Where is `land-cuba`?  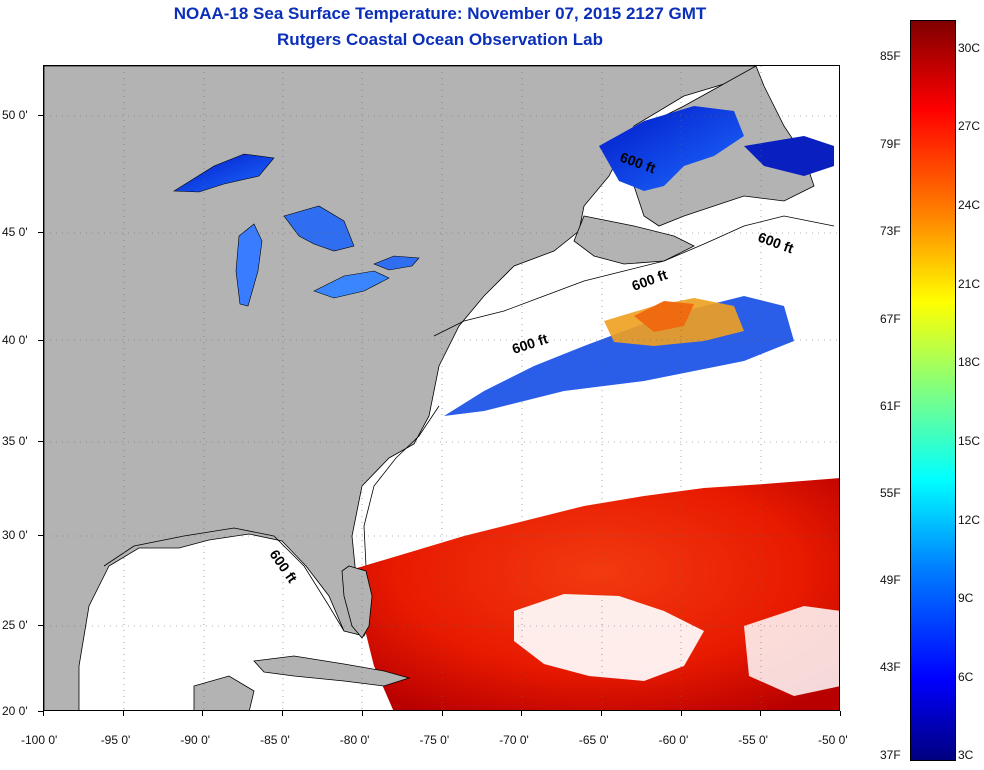
land-cuba is located at coordinates (332, 671).